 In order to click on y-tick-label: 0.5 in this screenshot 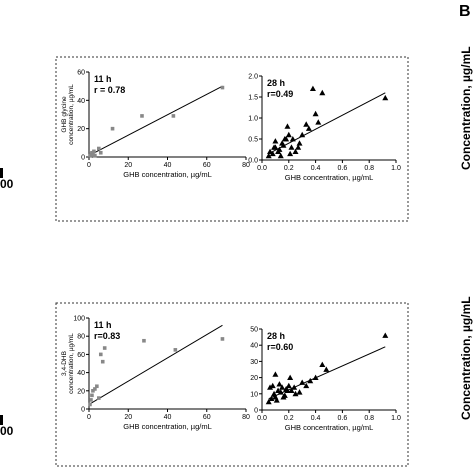, I will do `click(253, 140)`.